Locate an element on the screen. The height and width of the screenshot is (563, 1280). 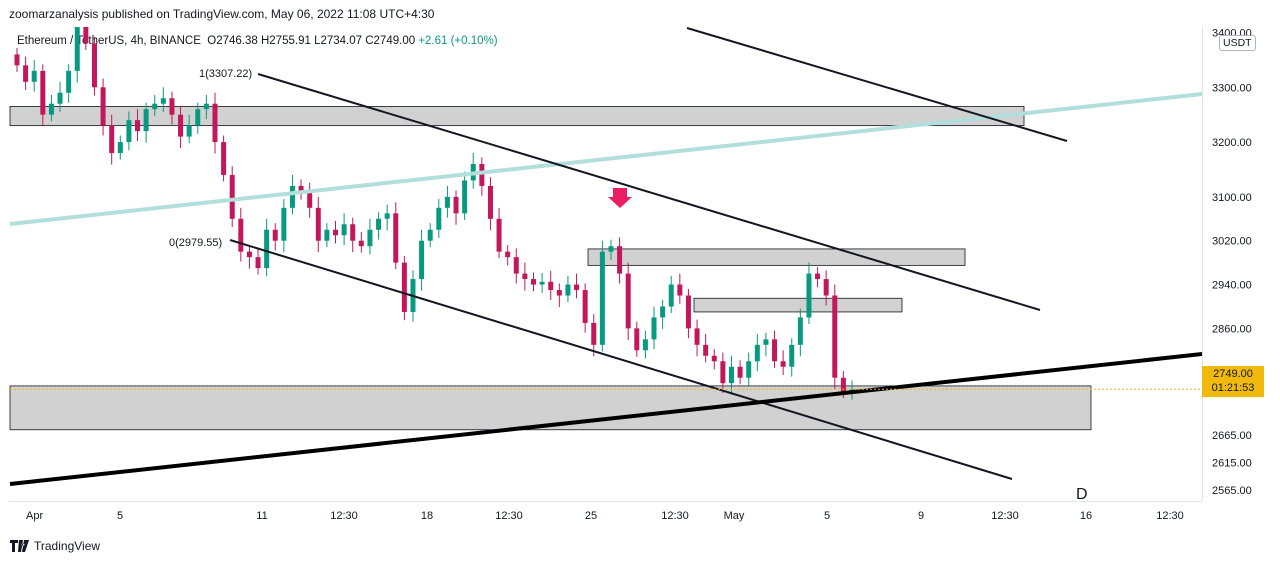
current-price: 2749.00 is located at coordinates (1233, 374).